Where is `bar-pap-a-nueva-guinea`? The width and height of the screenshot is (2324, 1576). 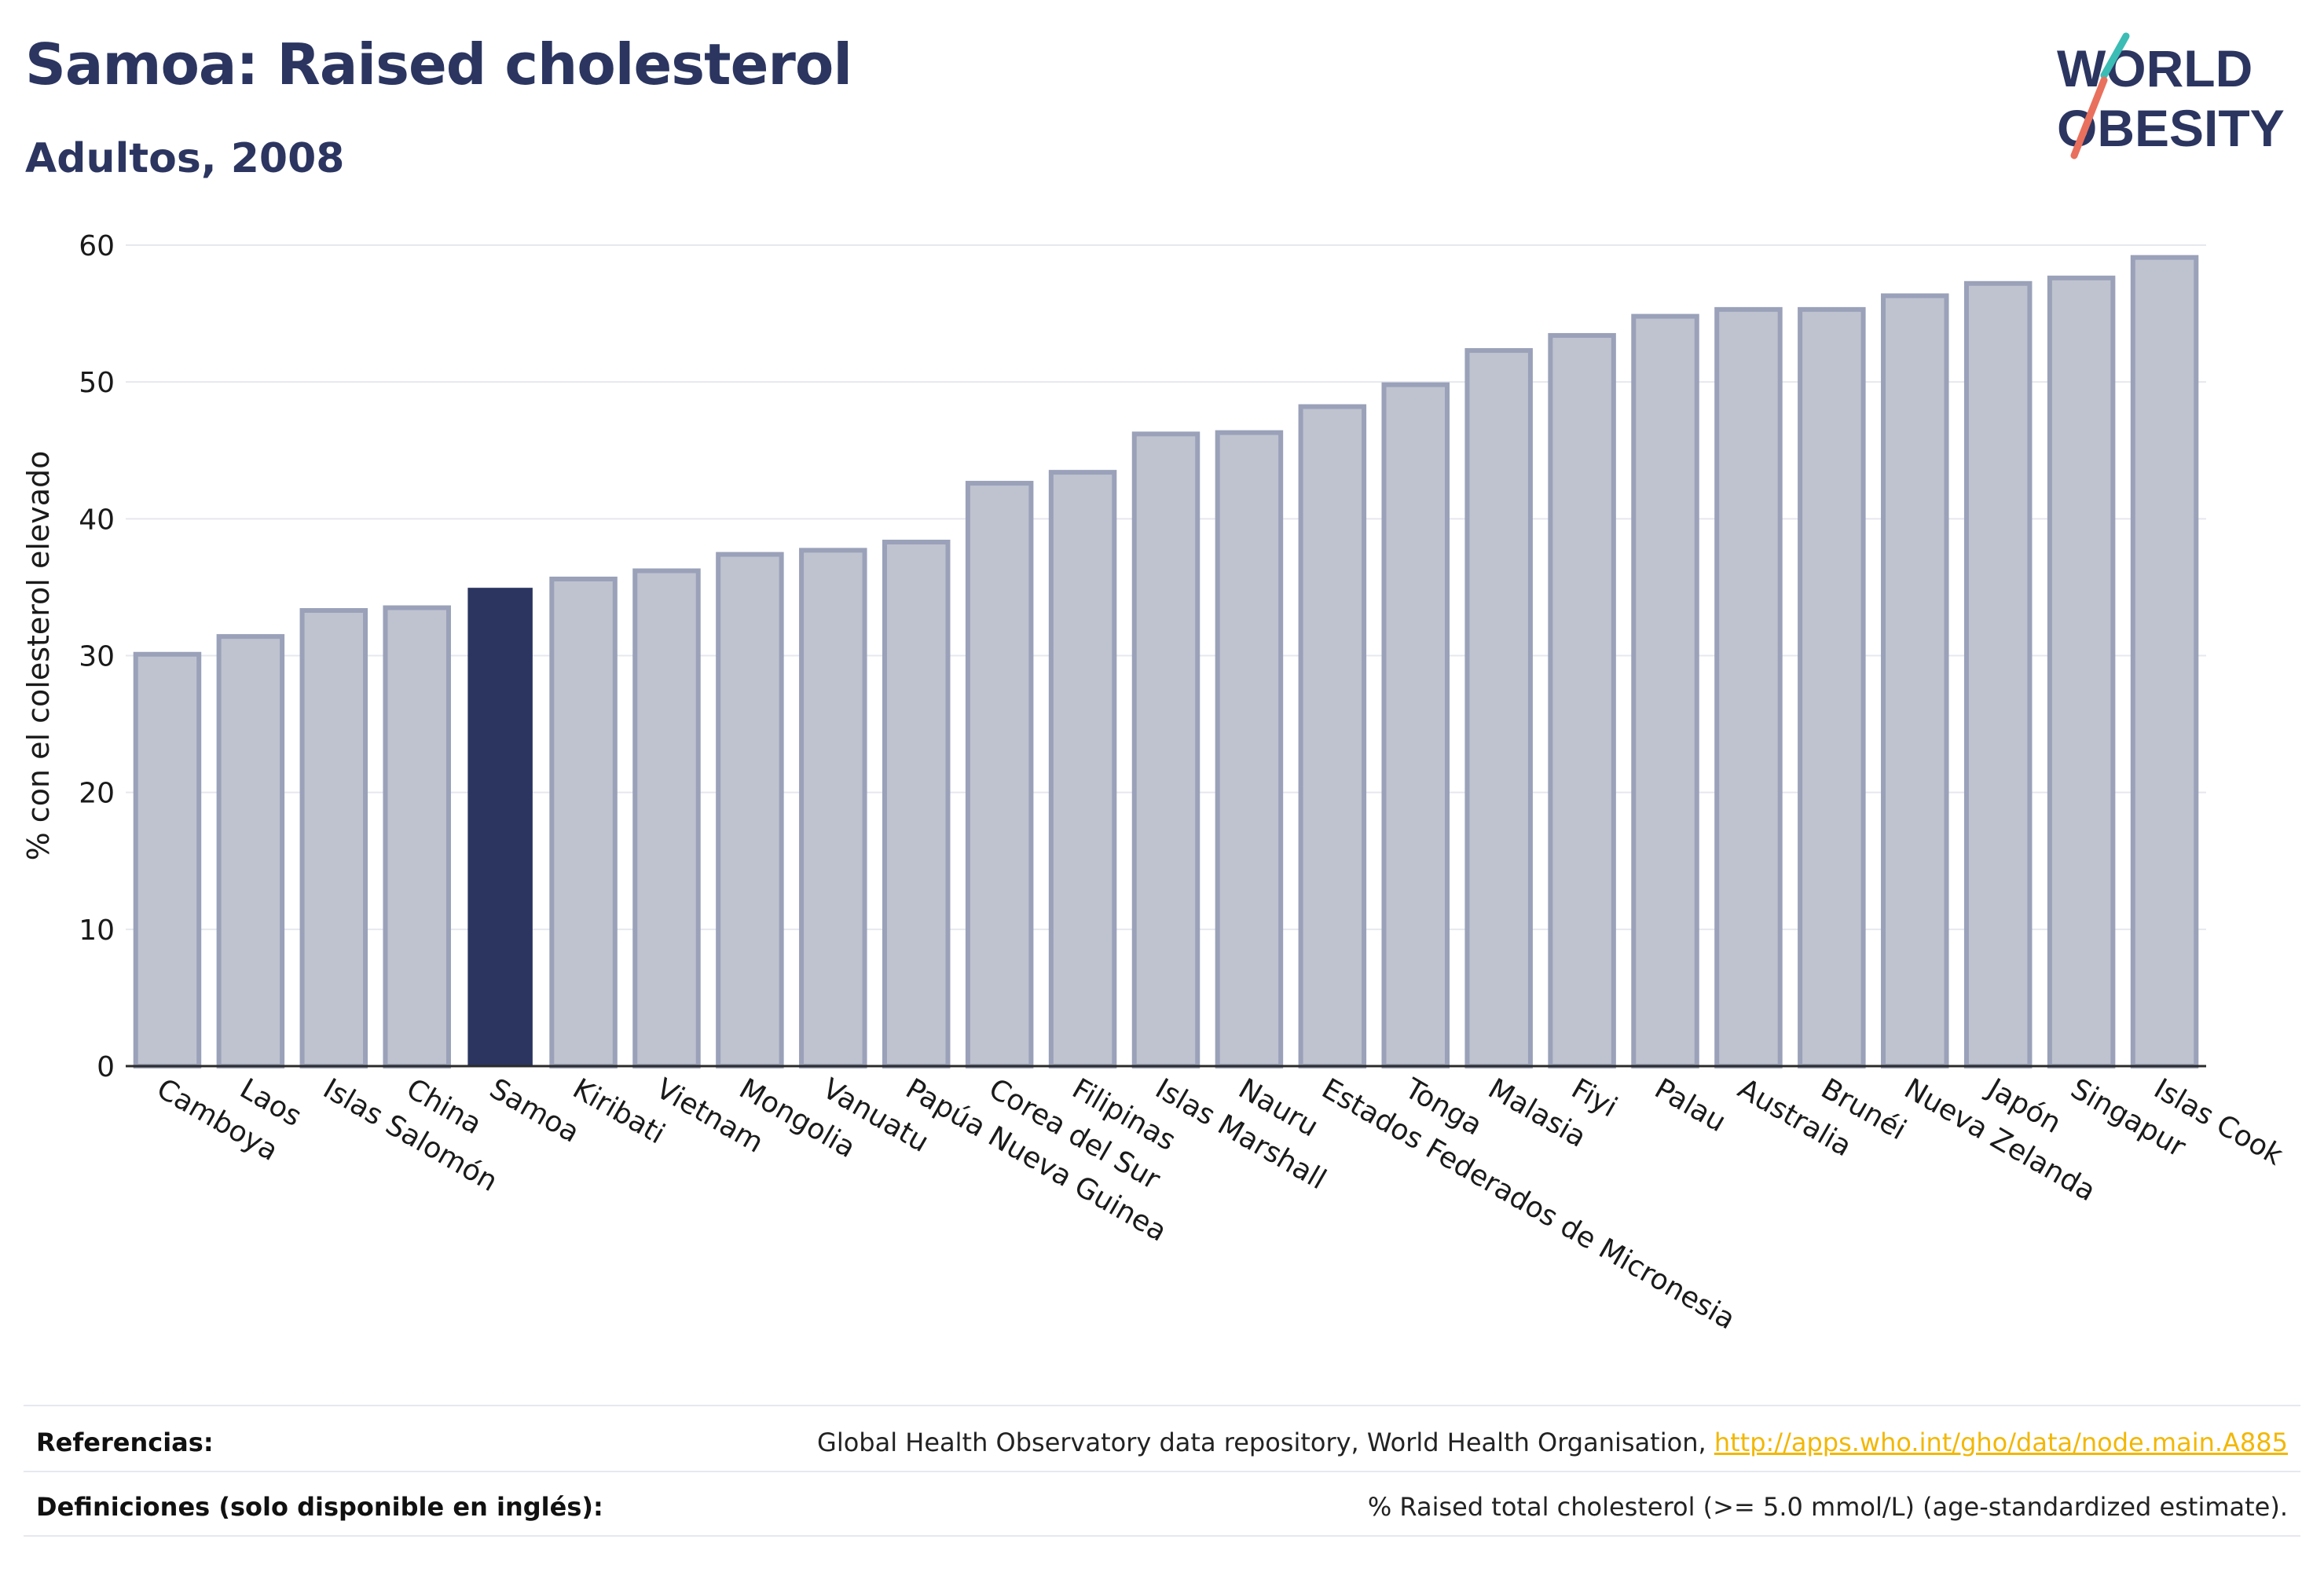 bar-pap-a-nueva-guinea is located at coordinates (916, 803).